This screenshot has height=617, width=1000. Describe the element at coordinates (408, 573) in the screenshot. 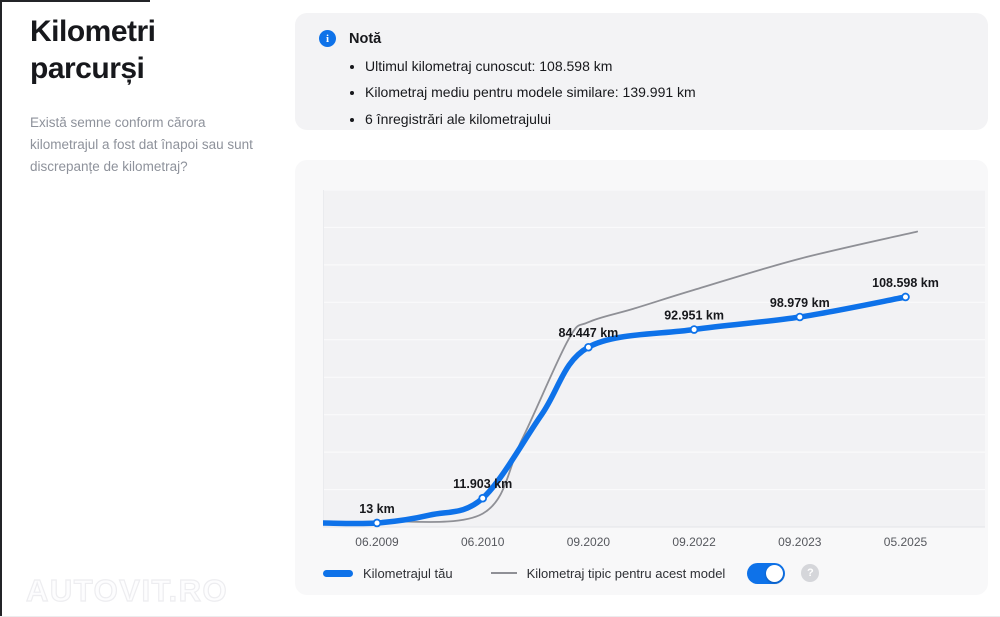

I see `legend-label-your-mileage: Kilometrajul tău` at that location.